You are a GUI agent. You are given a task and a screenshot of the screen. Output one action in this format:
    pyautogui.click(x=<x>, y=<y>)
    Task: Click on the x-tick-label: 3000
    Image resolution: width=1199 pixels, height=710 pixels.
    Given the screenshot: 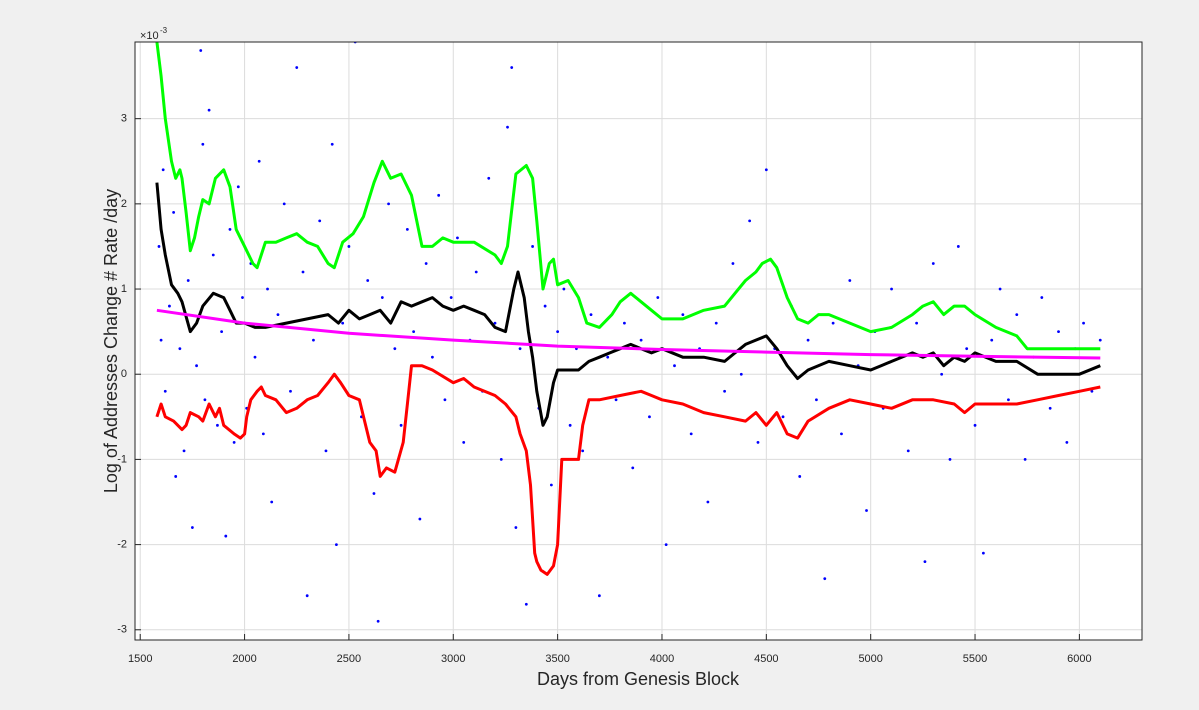 What is the action you would take?
    pyautogui.click(x=453, y=659)
    